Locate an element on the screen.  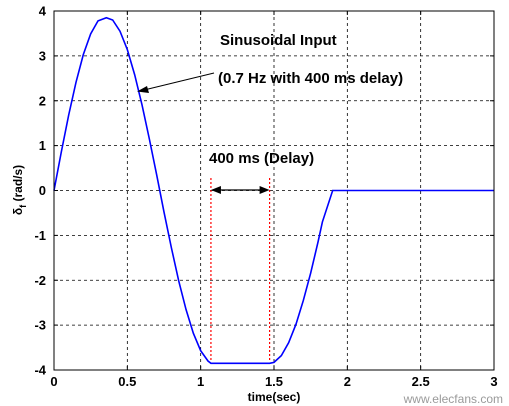
y-tick-label: 0 is located at coordinates (42, 190).